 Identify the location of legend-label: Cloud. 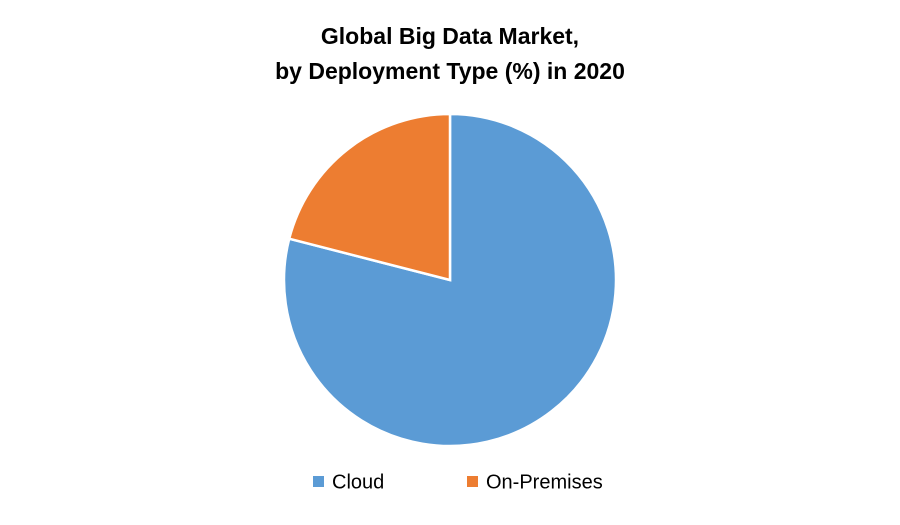
(358, 482).